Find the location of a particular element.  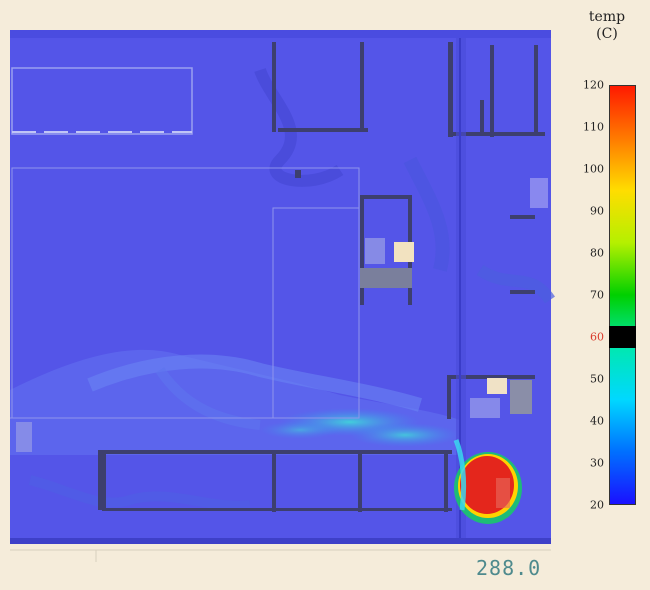

colorbar-tick-label: 70 is located at coordinates (597, 295).